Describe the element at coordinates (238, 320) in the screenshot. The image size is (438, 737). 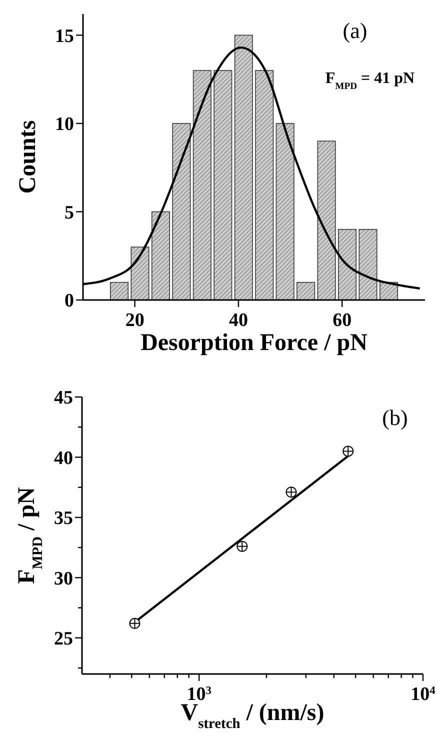
I see `x-tick-label: 40` at that location.